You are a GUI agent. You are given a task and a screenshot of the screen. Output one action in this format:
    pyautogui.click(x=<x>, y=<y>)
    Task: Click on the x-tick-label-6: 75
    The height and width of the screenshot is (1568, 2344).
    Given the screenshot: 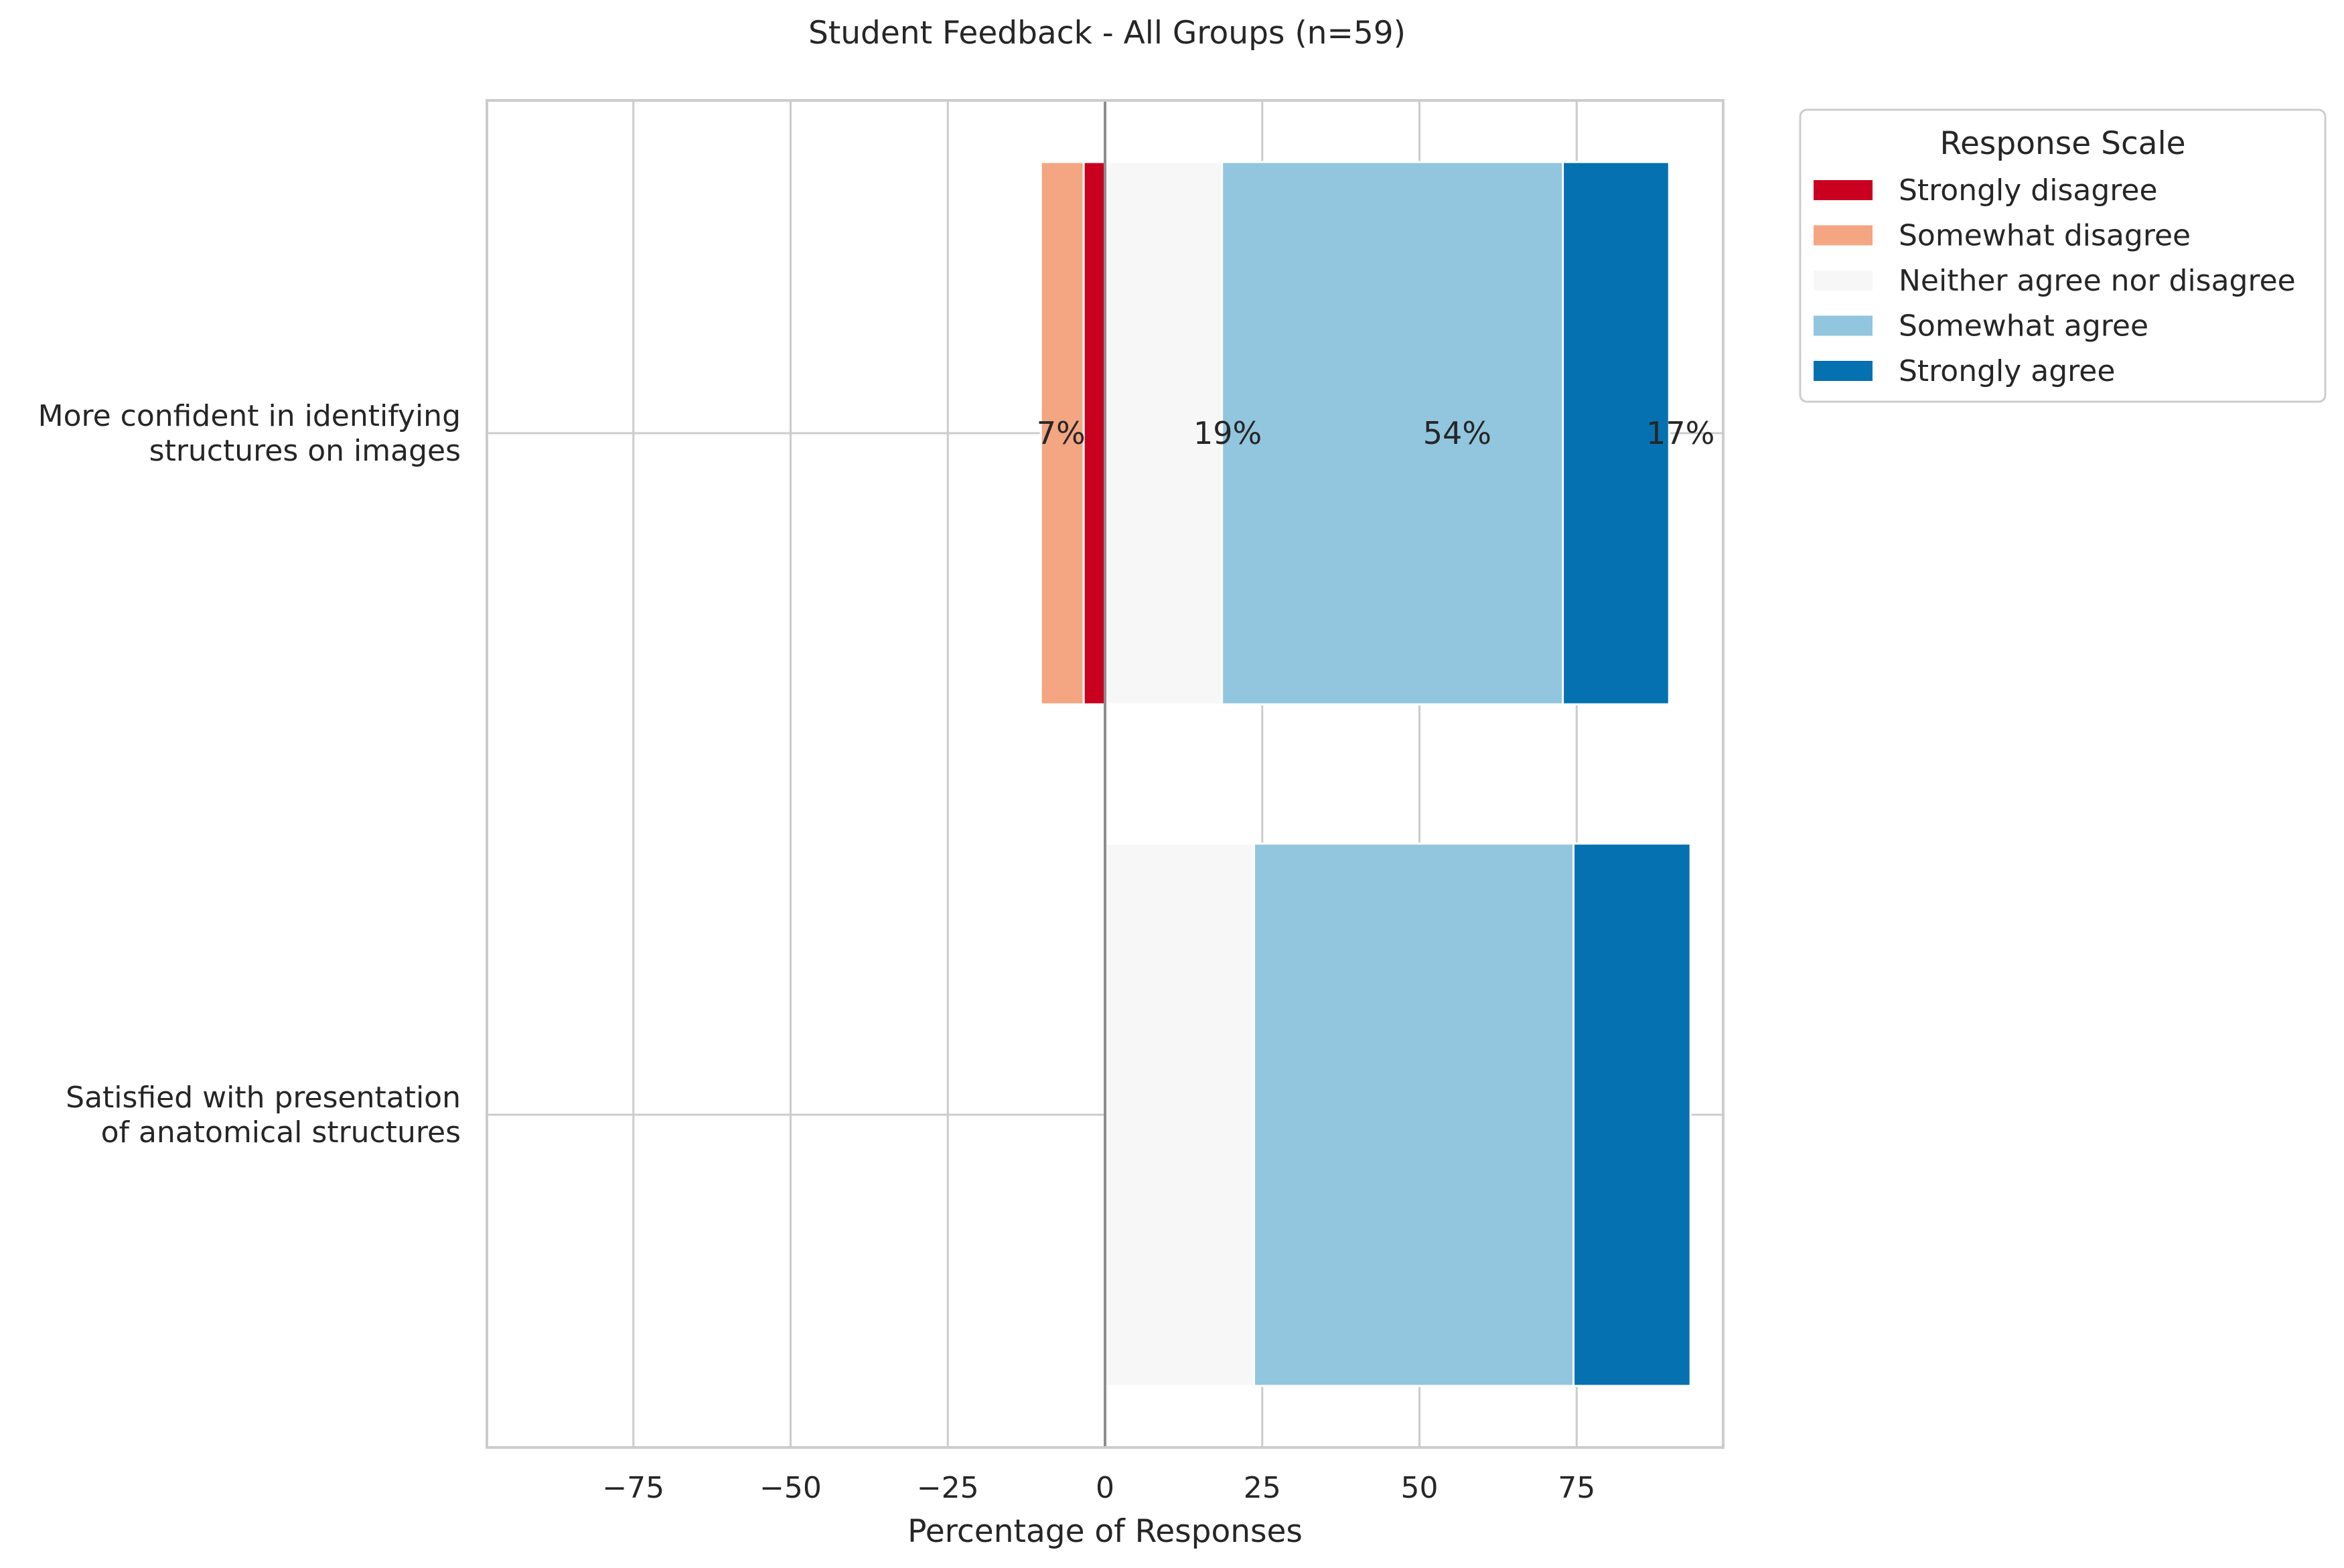 What is the action you would take?
    pyautogui.click(x=1576, y=1488)
    